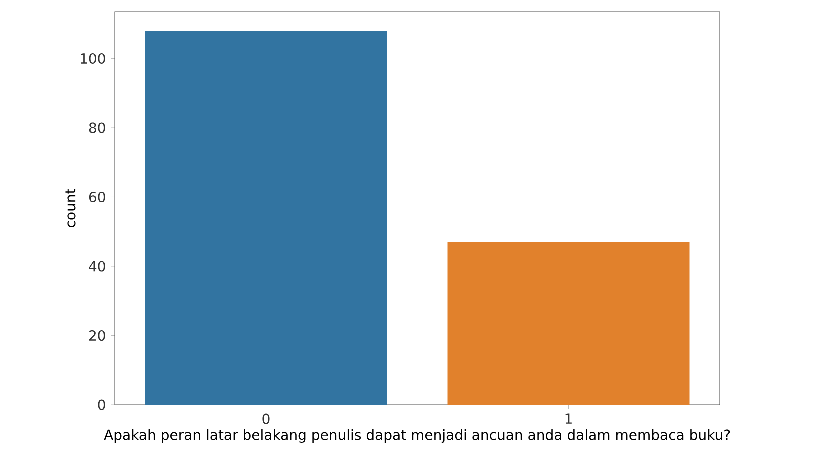 This screenshot has width=823, height=464. What do you see at coordinates (417, 436) in the screenshot?
I see `x-axis-title: Apakah peran latar belakang penulis dapat menjadi ancuan anda dalam membaca buku?` at bounding box center [417, 436].